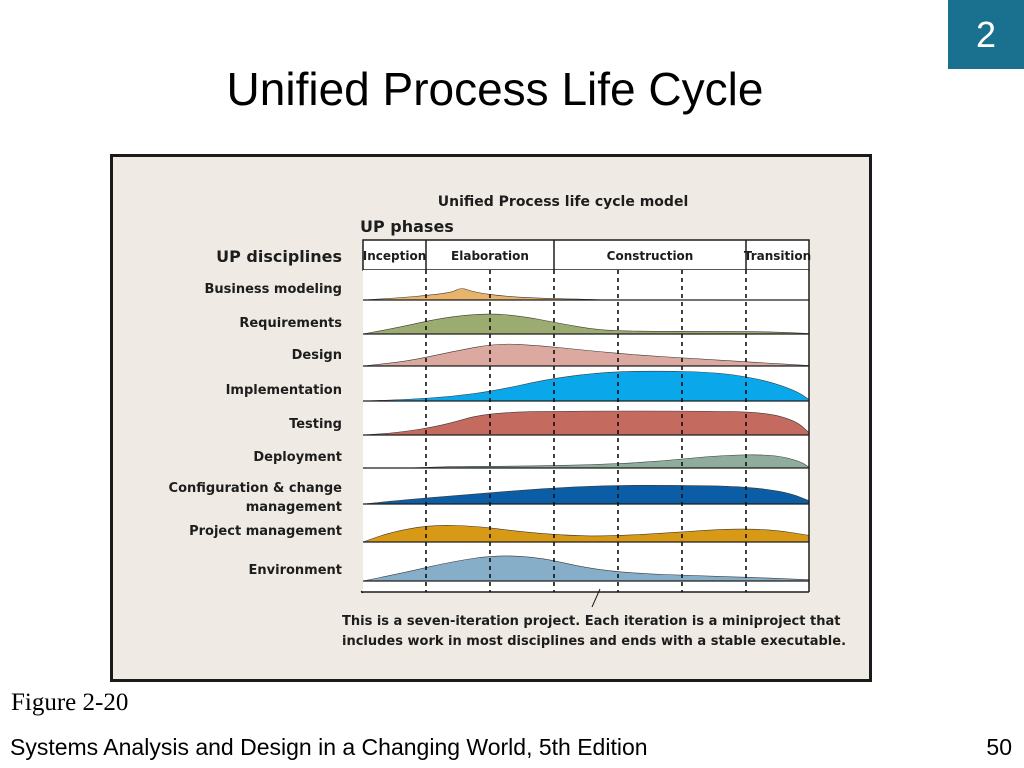 This screenshot has height=768, width=1024. I want to click on slide-title: Unified Process Life Cycle, so click(495, 89).